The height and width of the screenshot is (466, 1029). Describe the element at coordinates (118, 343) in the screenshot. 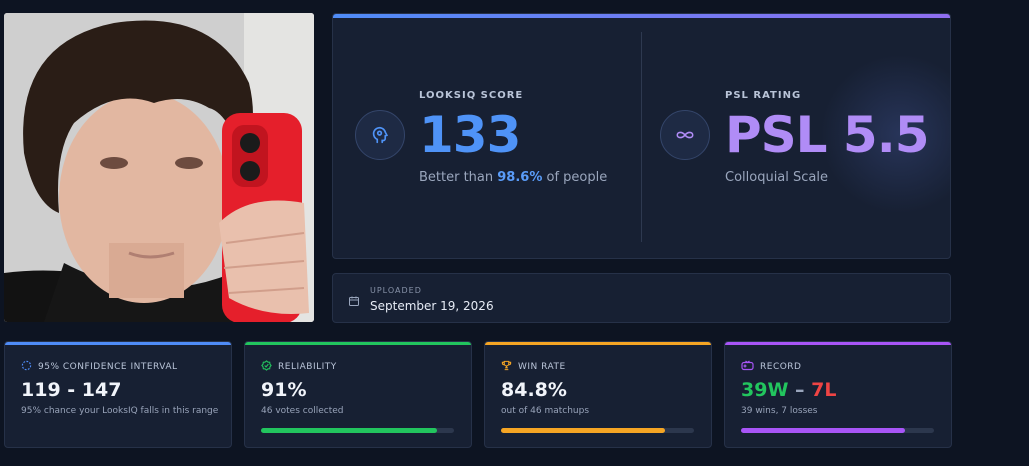

I see `confidence-accent-bar` at that location.